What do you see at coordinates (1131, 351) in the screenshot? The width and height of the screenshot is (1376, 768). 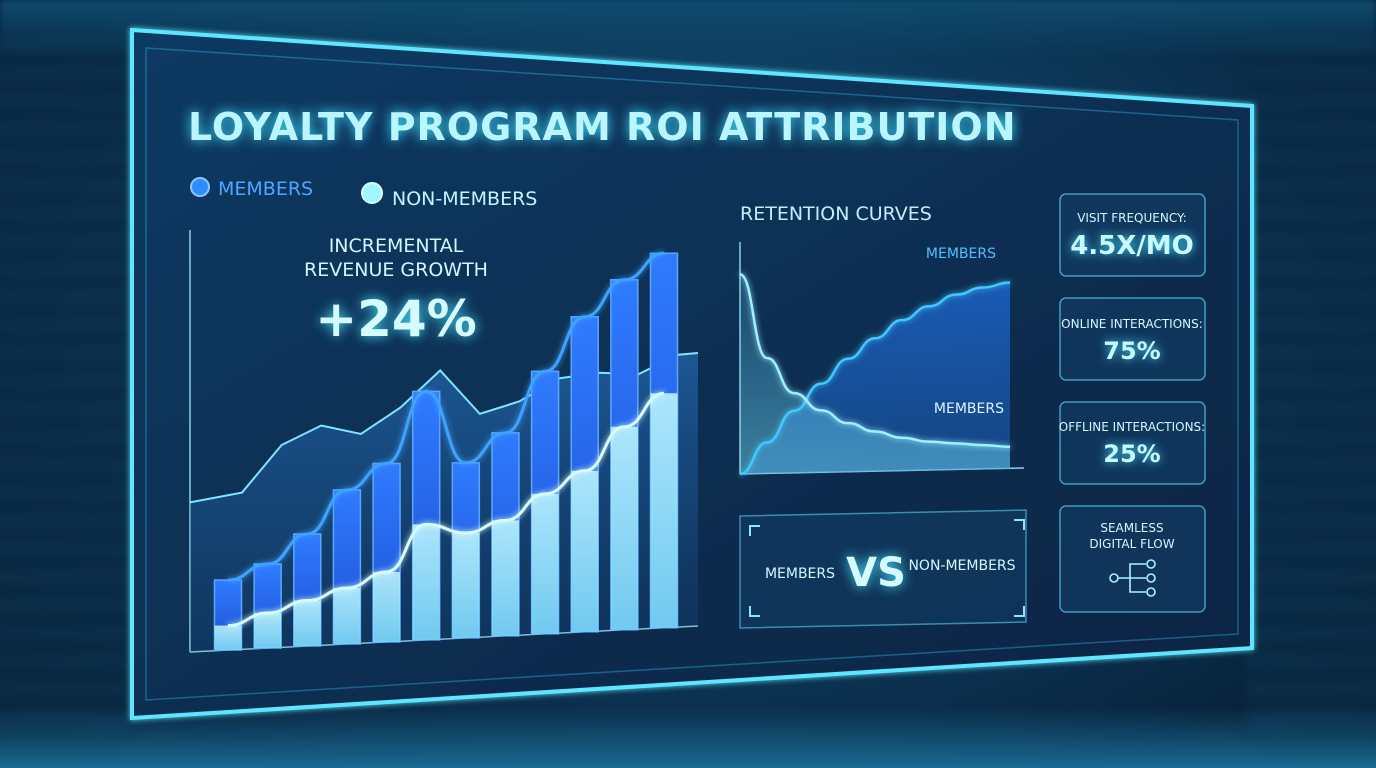 I see `kpi-value-online-interactions: 75%` at bounding box center [1131, 351].